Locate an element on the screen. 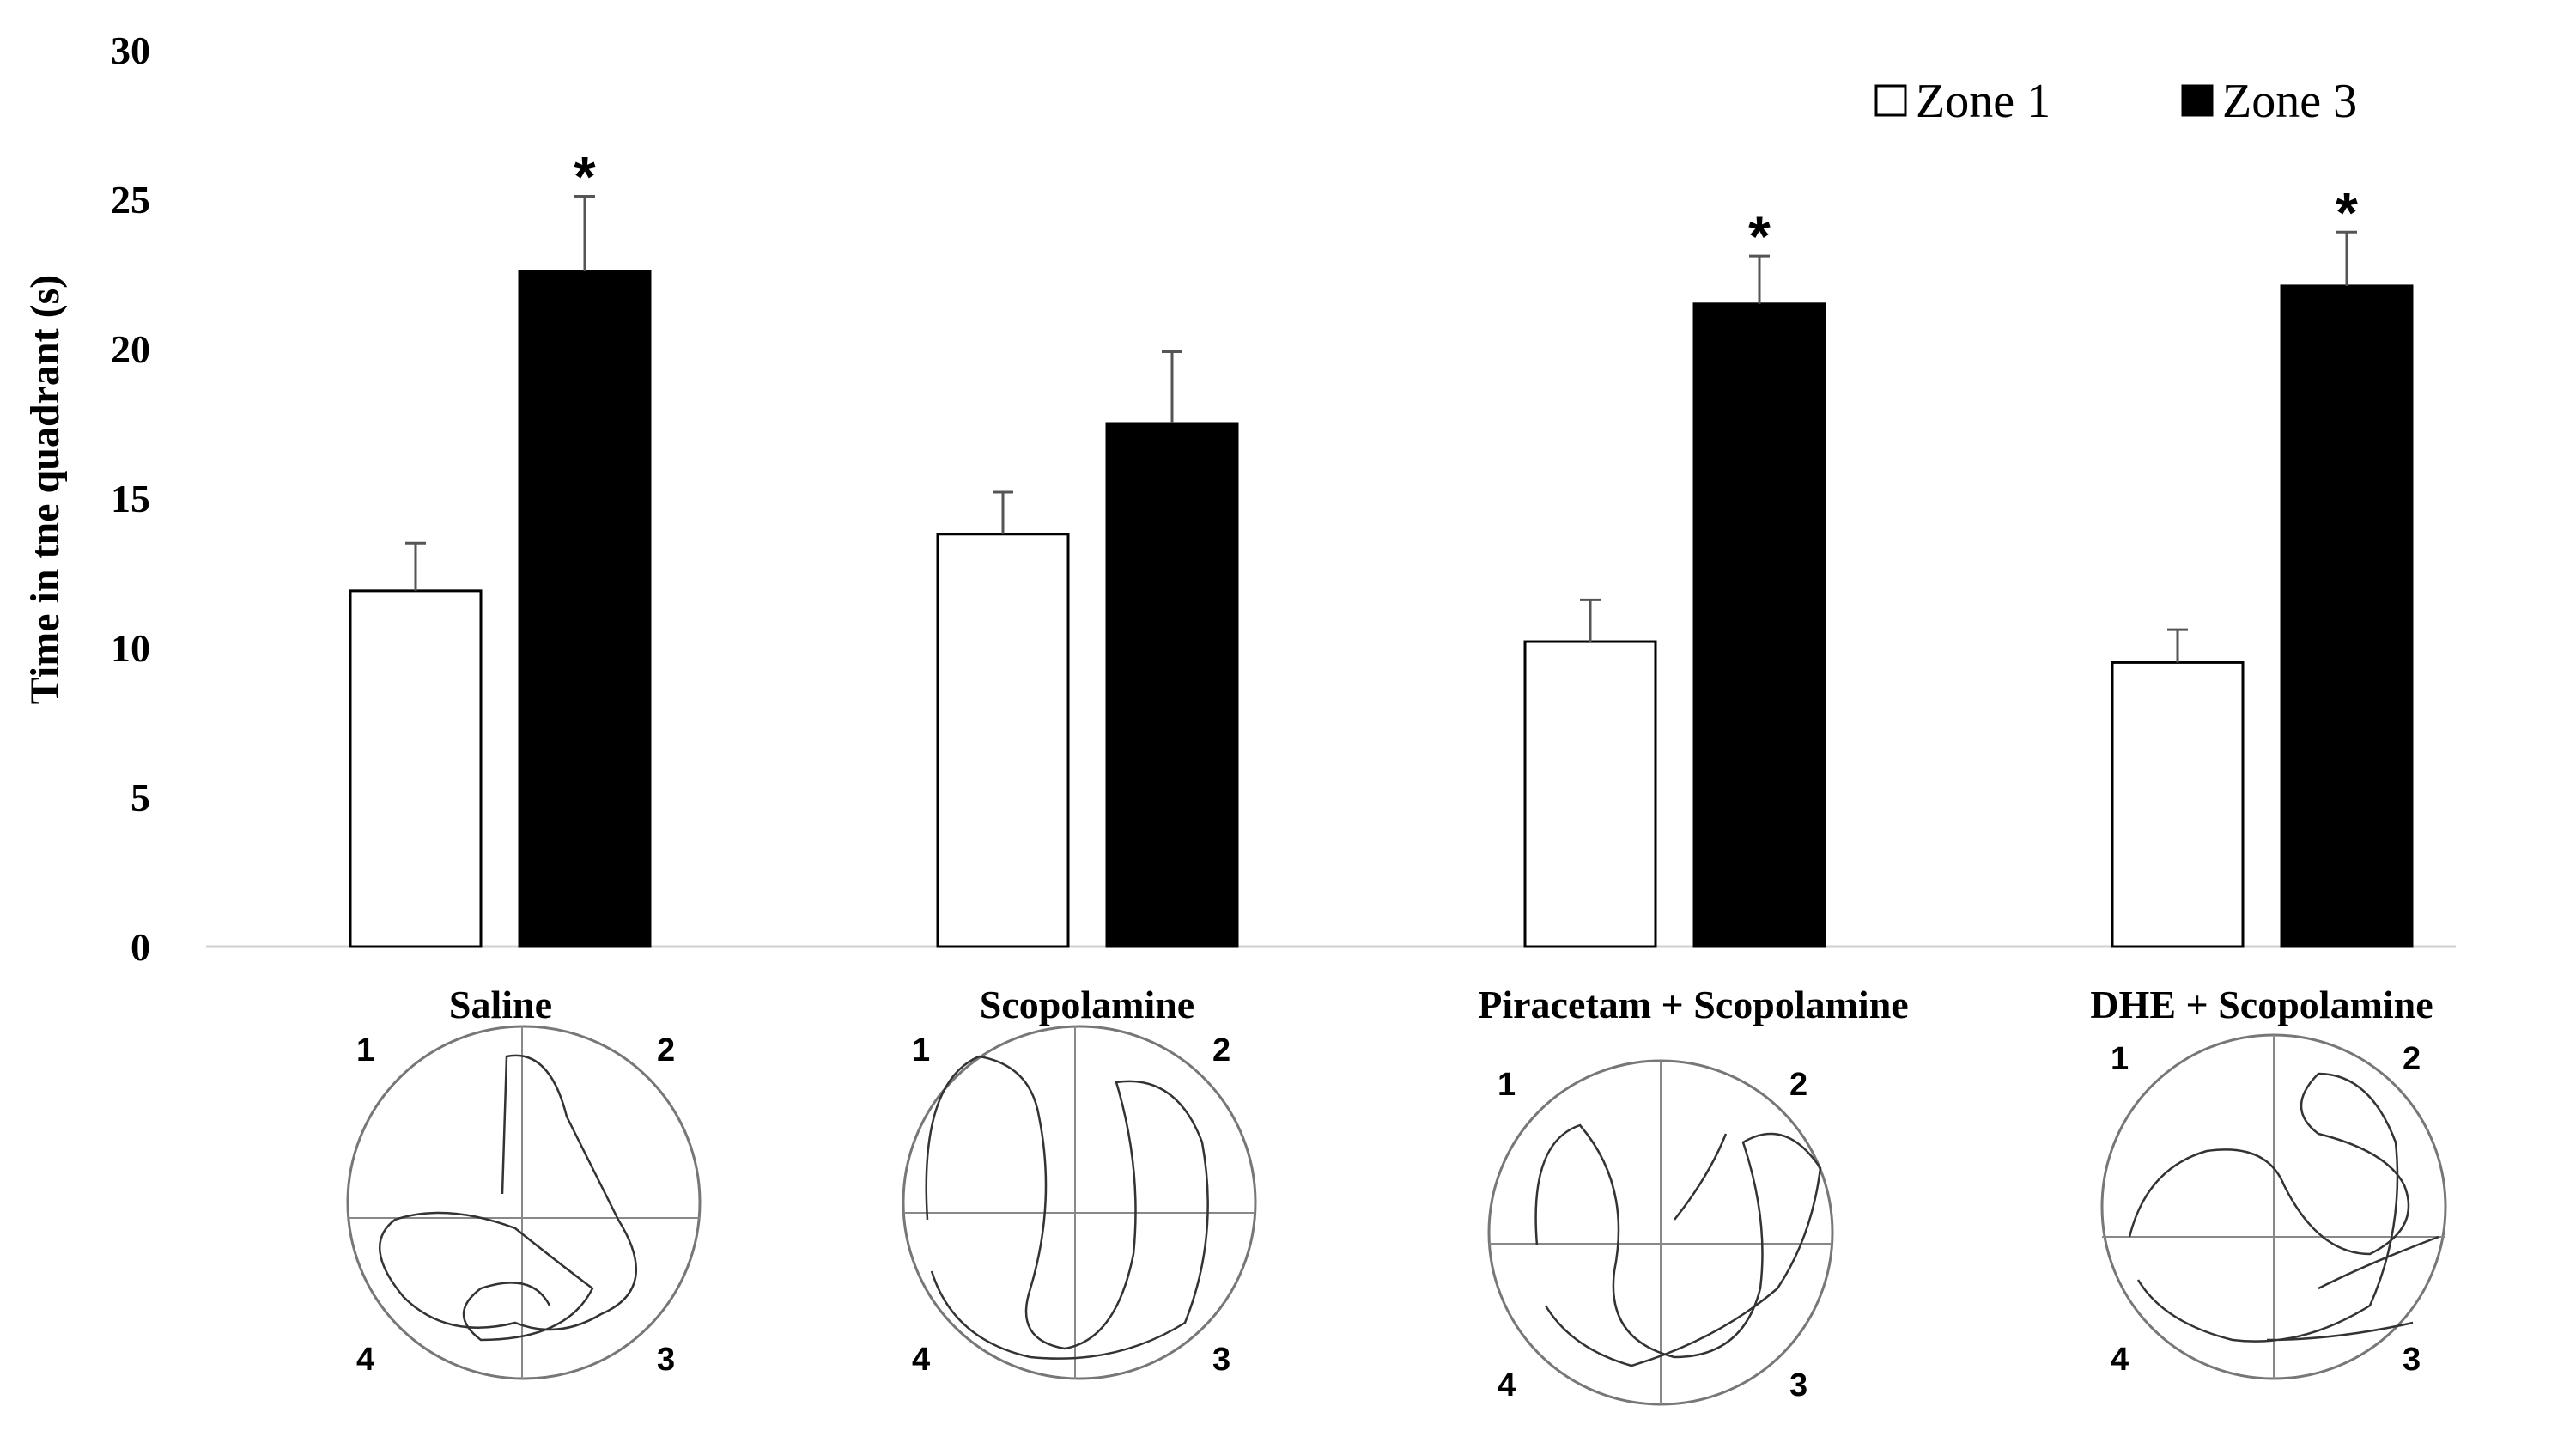 The image size is (2576, 1443). y-tick-label: 30 is located at coordinates (130, 50).